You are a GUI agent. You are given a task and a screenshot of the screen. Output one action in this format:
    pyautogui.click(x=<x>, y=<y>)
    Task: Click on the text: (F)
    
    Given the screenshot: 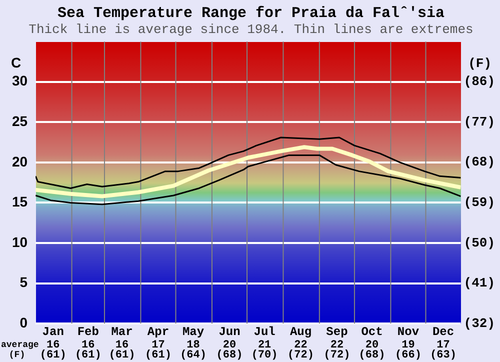 What is the action you would take?
    pyautogui.click(x=17, y=355)
    